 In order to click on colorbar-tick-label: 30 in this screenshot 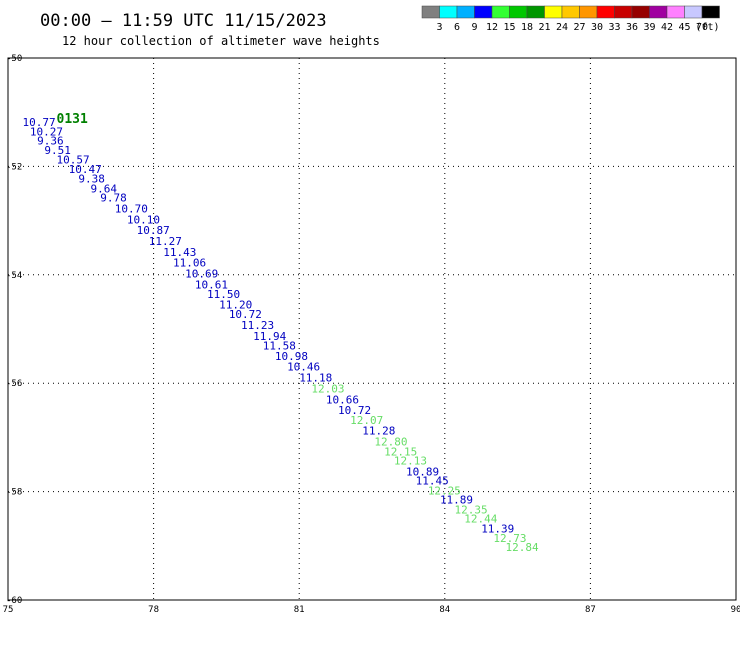, I will do `click(597, 27)`.